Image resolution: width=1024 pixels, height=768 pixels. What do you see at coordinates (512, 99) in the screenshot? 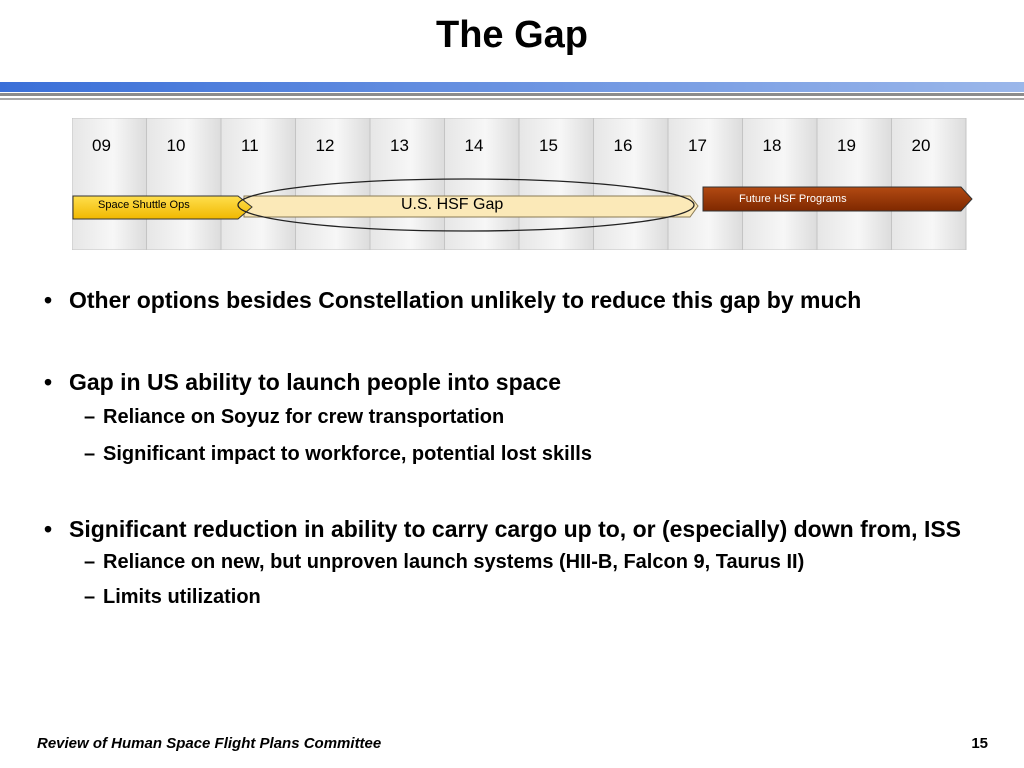
I see `title-rule-grey-thin` at bounding box center [512, 99].